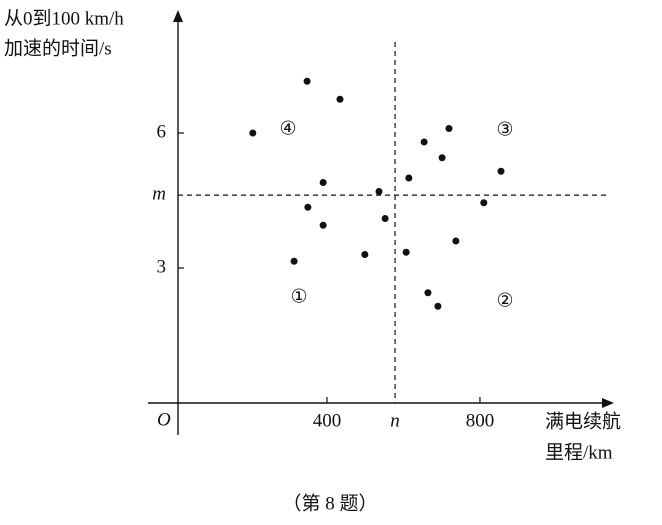 The height and width of the screenshot is (525, 662). I want to click on y-axis-label: 从0到100 km/h, so click(64, 18).